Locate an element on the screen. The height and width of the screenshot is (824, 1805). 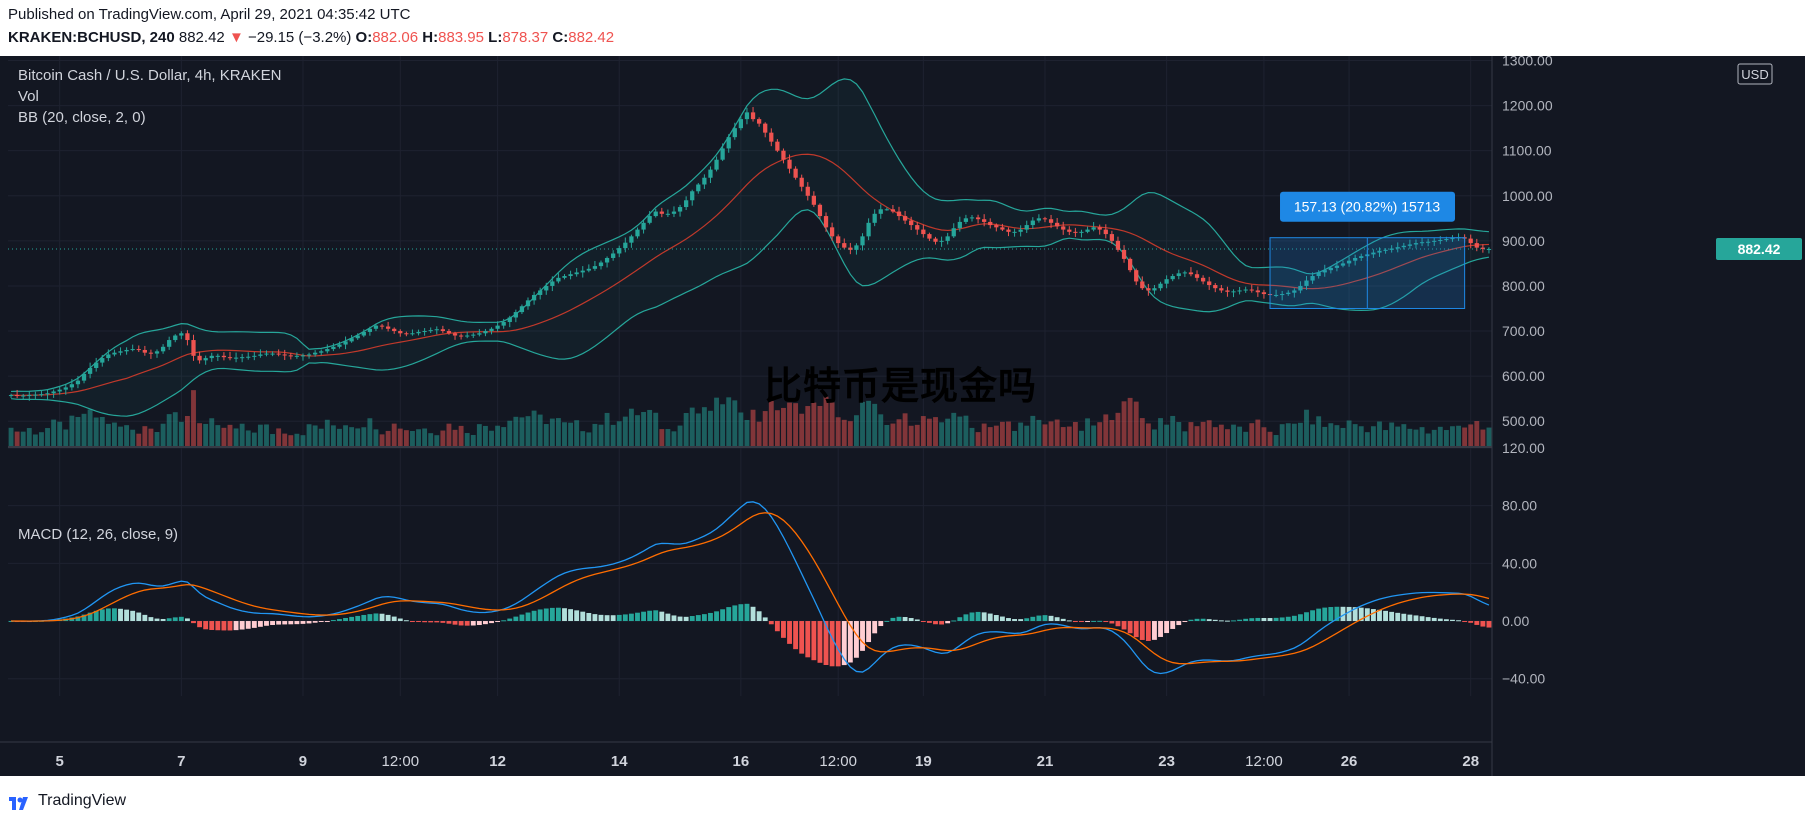
symbol-label: KRAKEN:BCHUSD, 240 is located at coordinates (91, 37).